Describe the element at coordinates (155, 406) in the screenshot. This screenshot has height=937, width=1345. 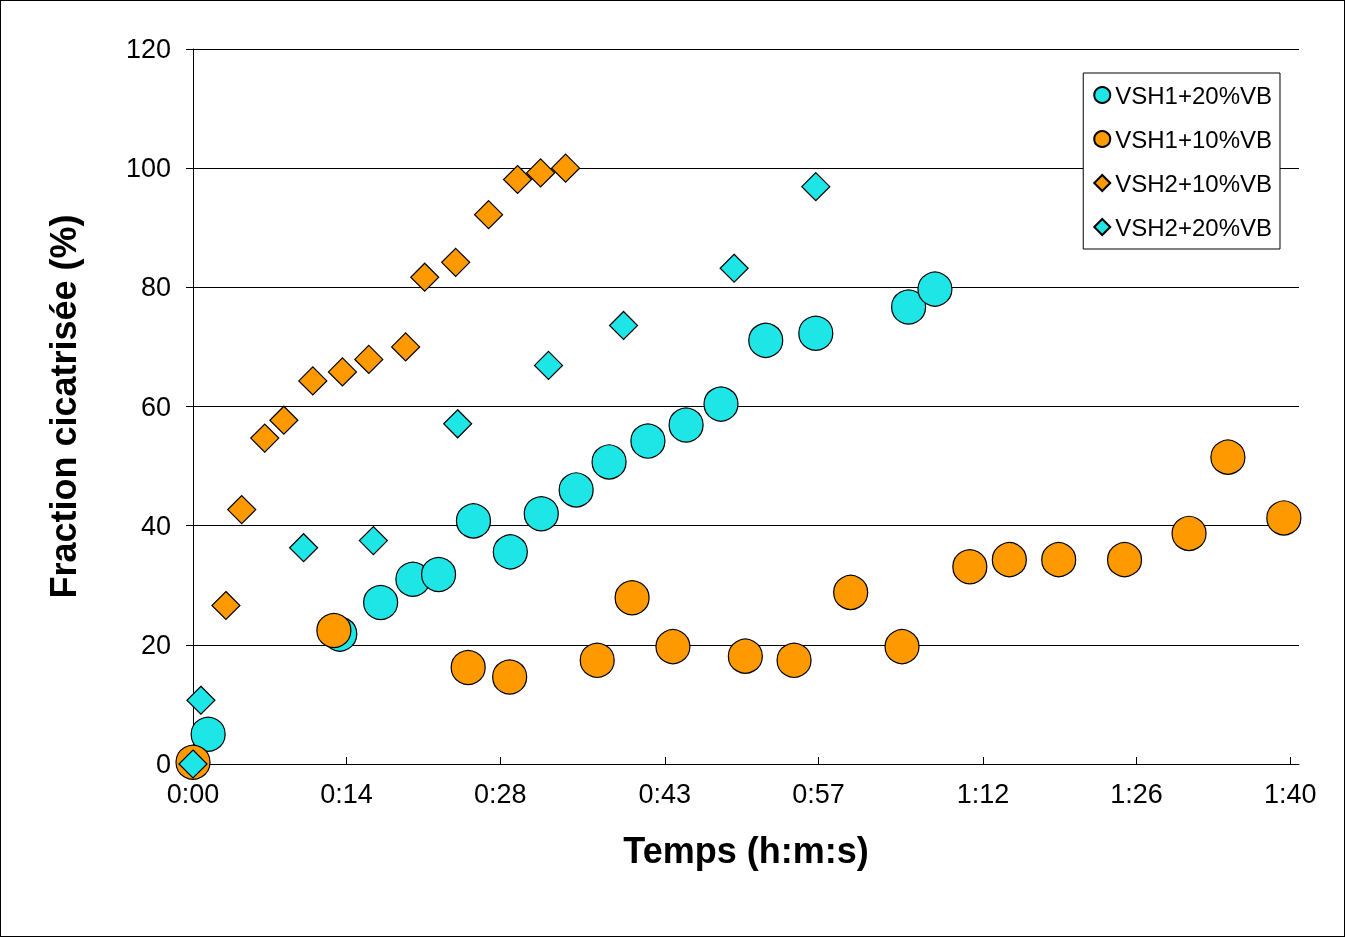
I see `y-tick-label: 60` at that location.